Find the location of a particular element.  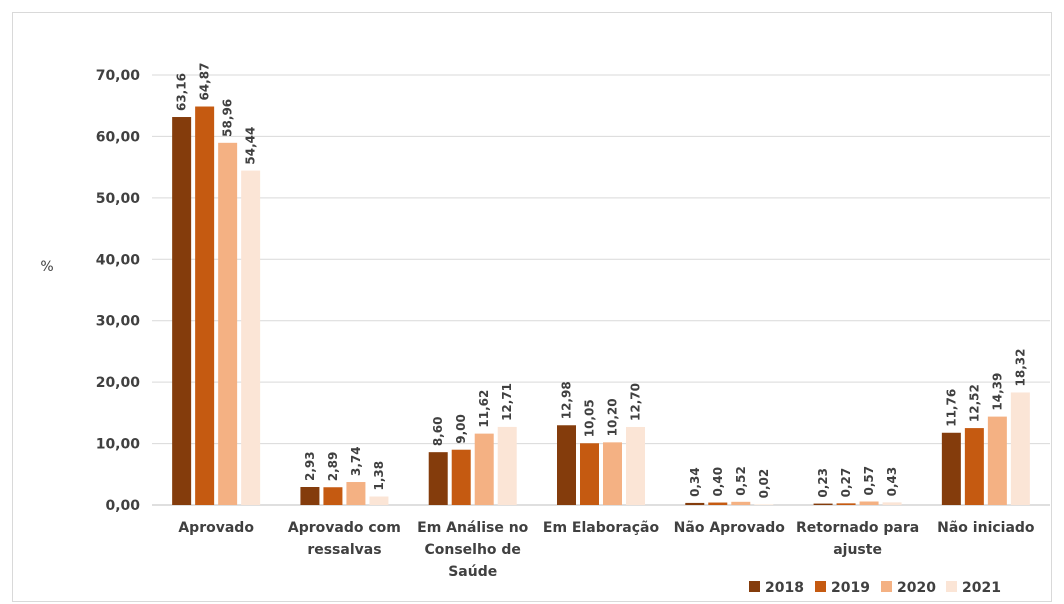

data-label: 0,43 is located at coordinates (892, 482).